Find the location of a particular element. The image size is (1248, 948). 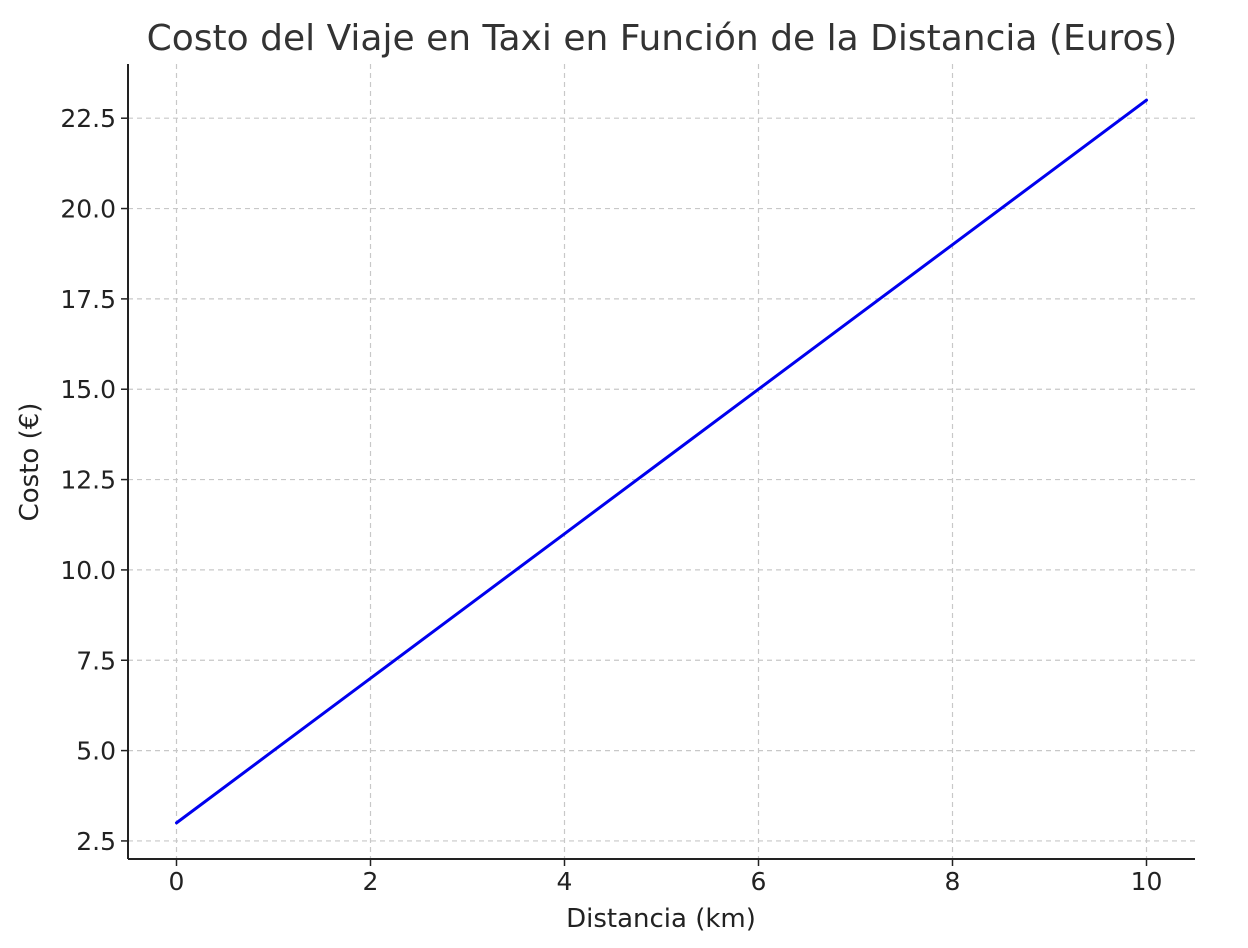

y-tick-label: 10.0 is located at coordinates (88, 570).